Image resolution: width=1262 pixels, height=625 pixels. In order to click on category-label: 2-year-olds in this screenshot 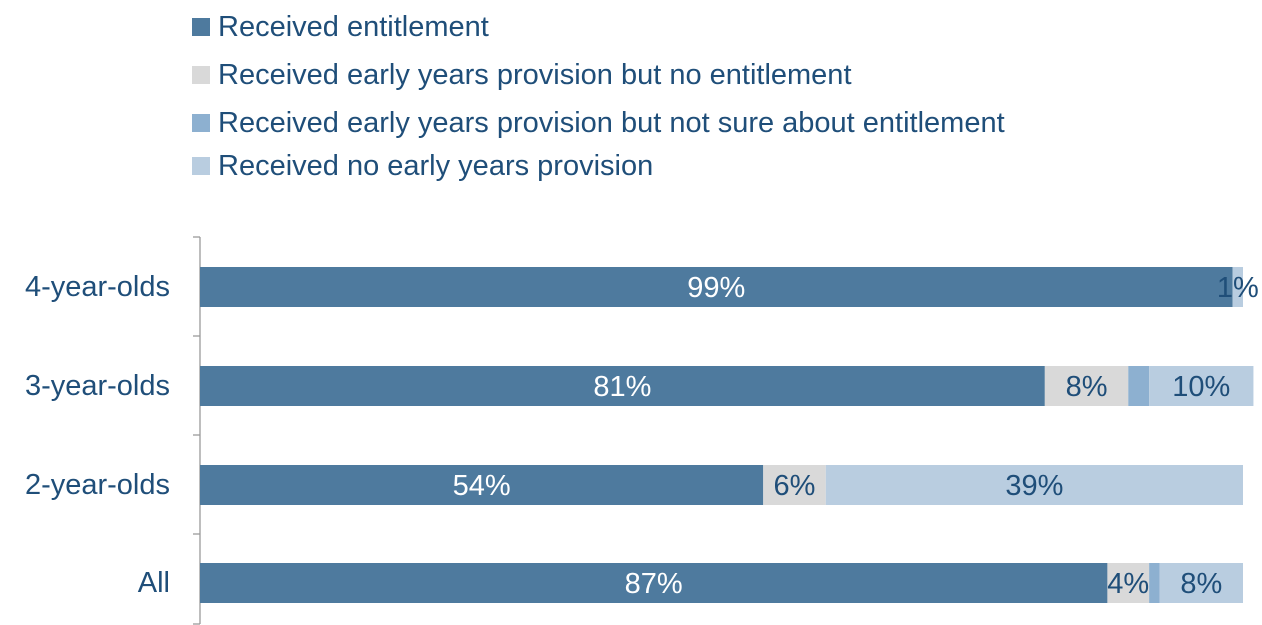, I will do `click(97, 485)`.